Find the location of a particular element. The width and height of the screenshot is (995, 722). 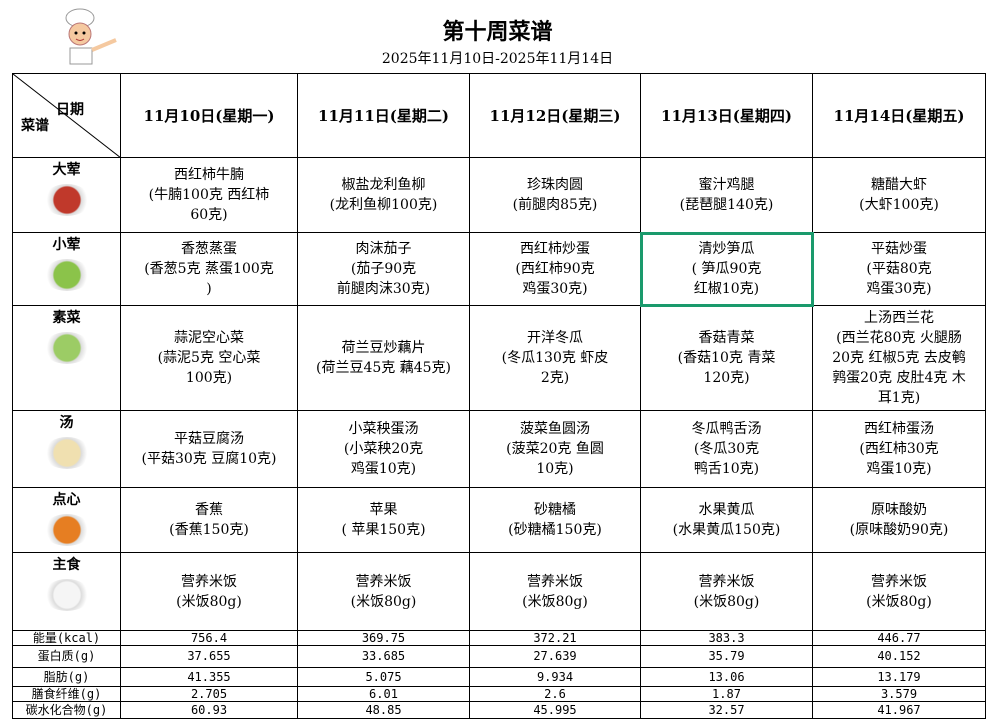

nutrition-value: 756.4 is located at coordinates (209, 638).